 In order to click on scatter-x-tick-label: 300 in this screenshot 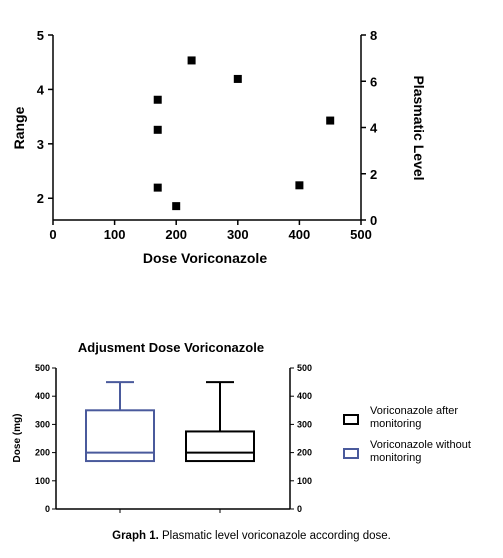, I will do `click(238, 234)`.